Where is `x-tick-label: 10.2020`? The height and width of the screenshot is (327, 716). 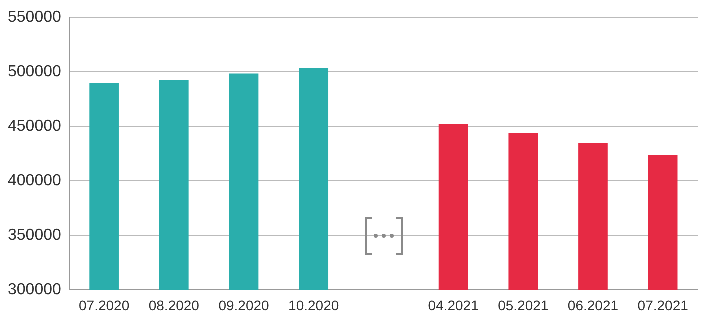
x-tick-label: 10.2020 is located at coordinates (314, 305).